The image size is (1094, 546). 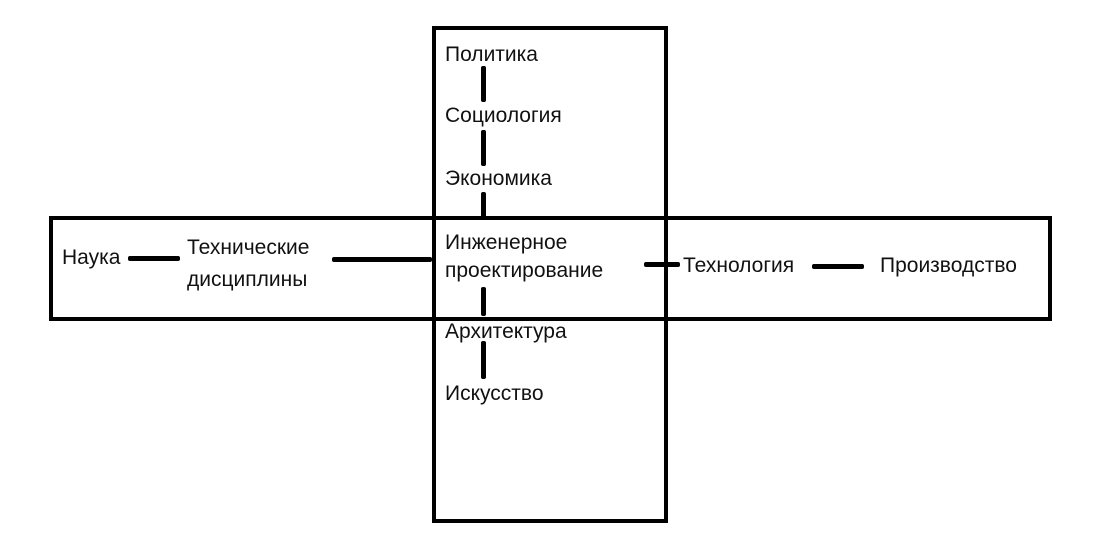 I want to click on link-sociology-economics, so click(x=483, y=148).